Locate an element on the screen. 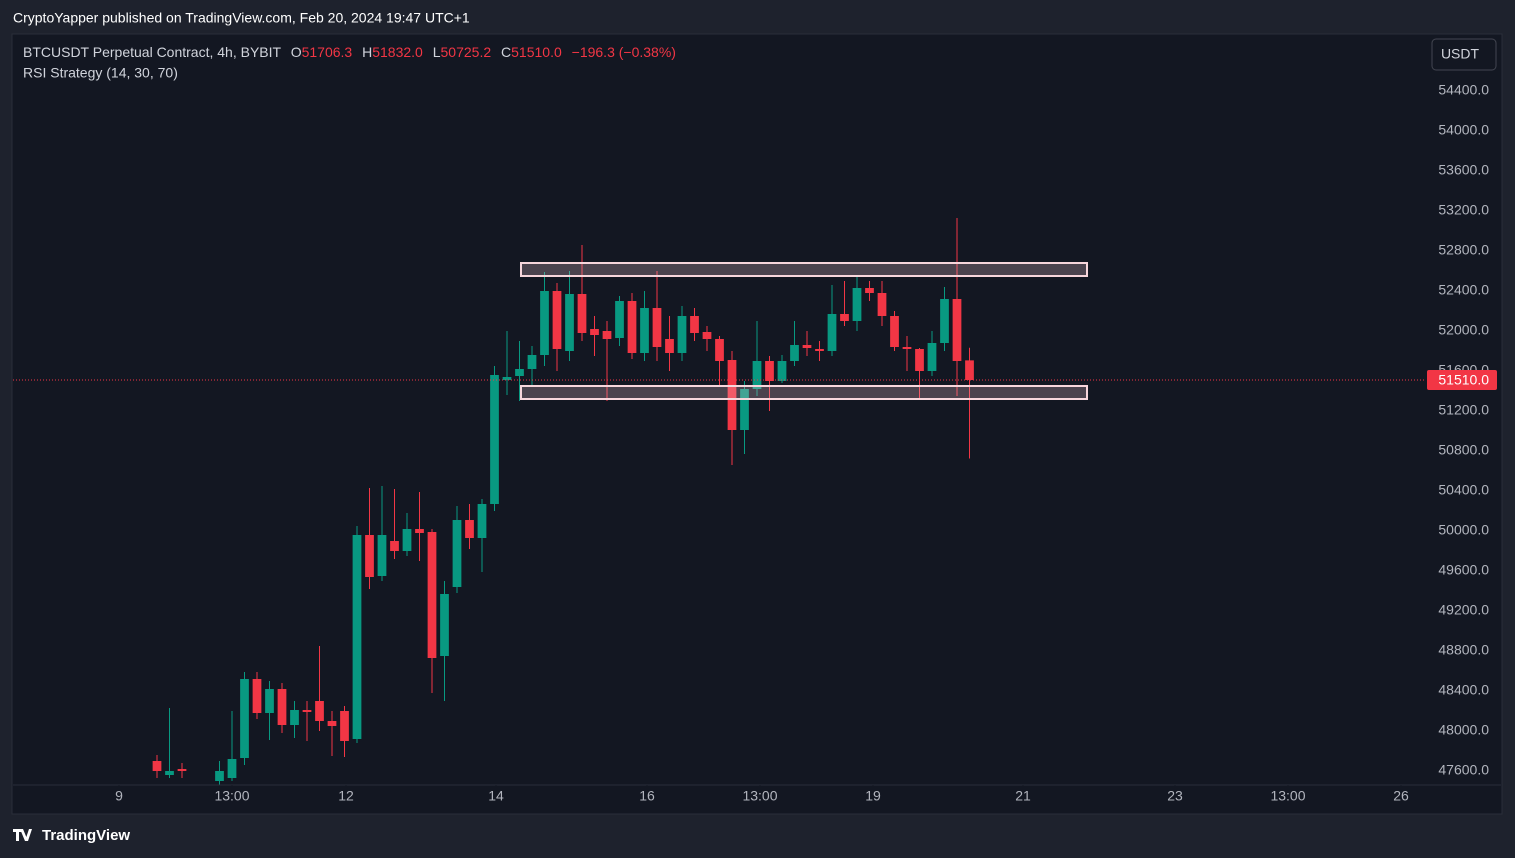 This screenshot has height=858, width=1515. y-tick-label: 52400.0 is located at coordinates (1463, 290).